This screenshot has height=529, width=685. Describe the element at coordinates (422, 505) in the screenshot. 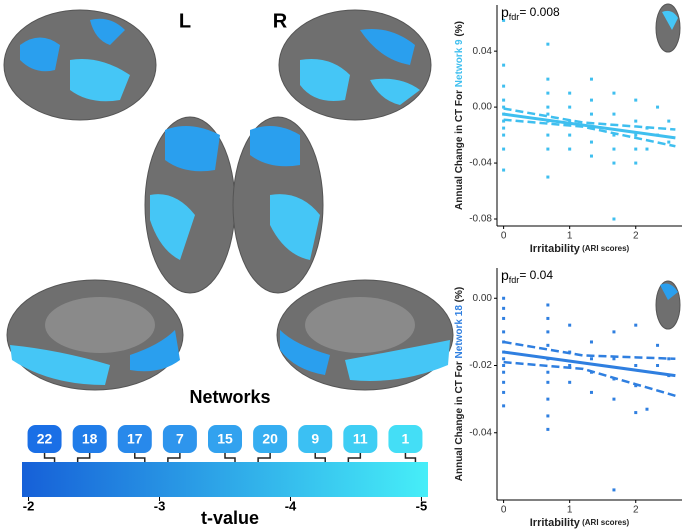

I see `colorbar-tick-label: -5` at that location.